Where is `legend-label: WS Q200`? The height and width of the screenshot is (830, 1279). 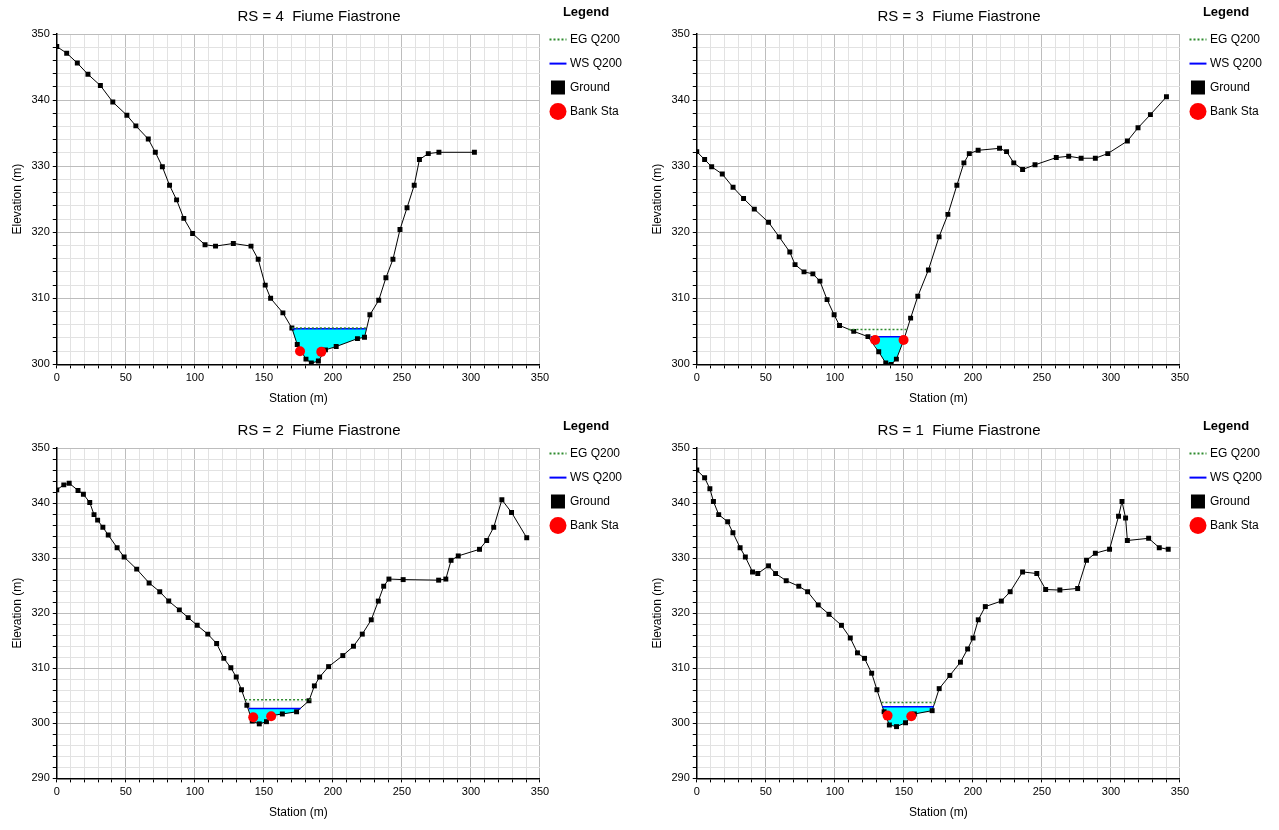 legend-label: WS Q200 is located at coordinates (1236, 62).